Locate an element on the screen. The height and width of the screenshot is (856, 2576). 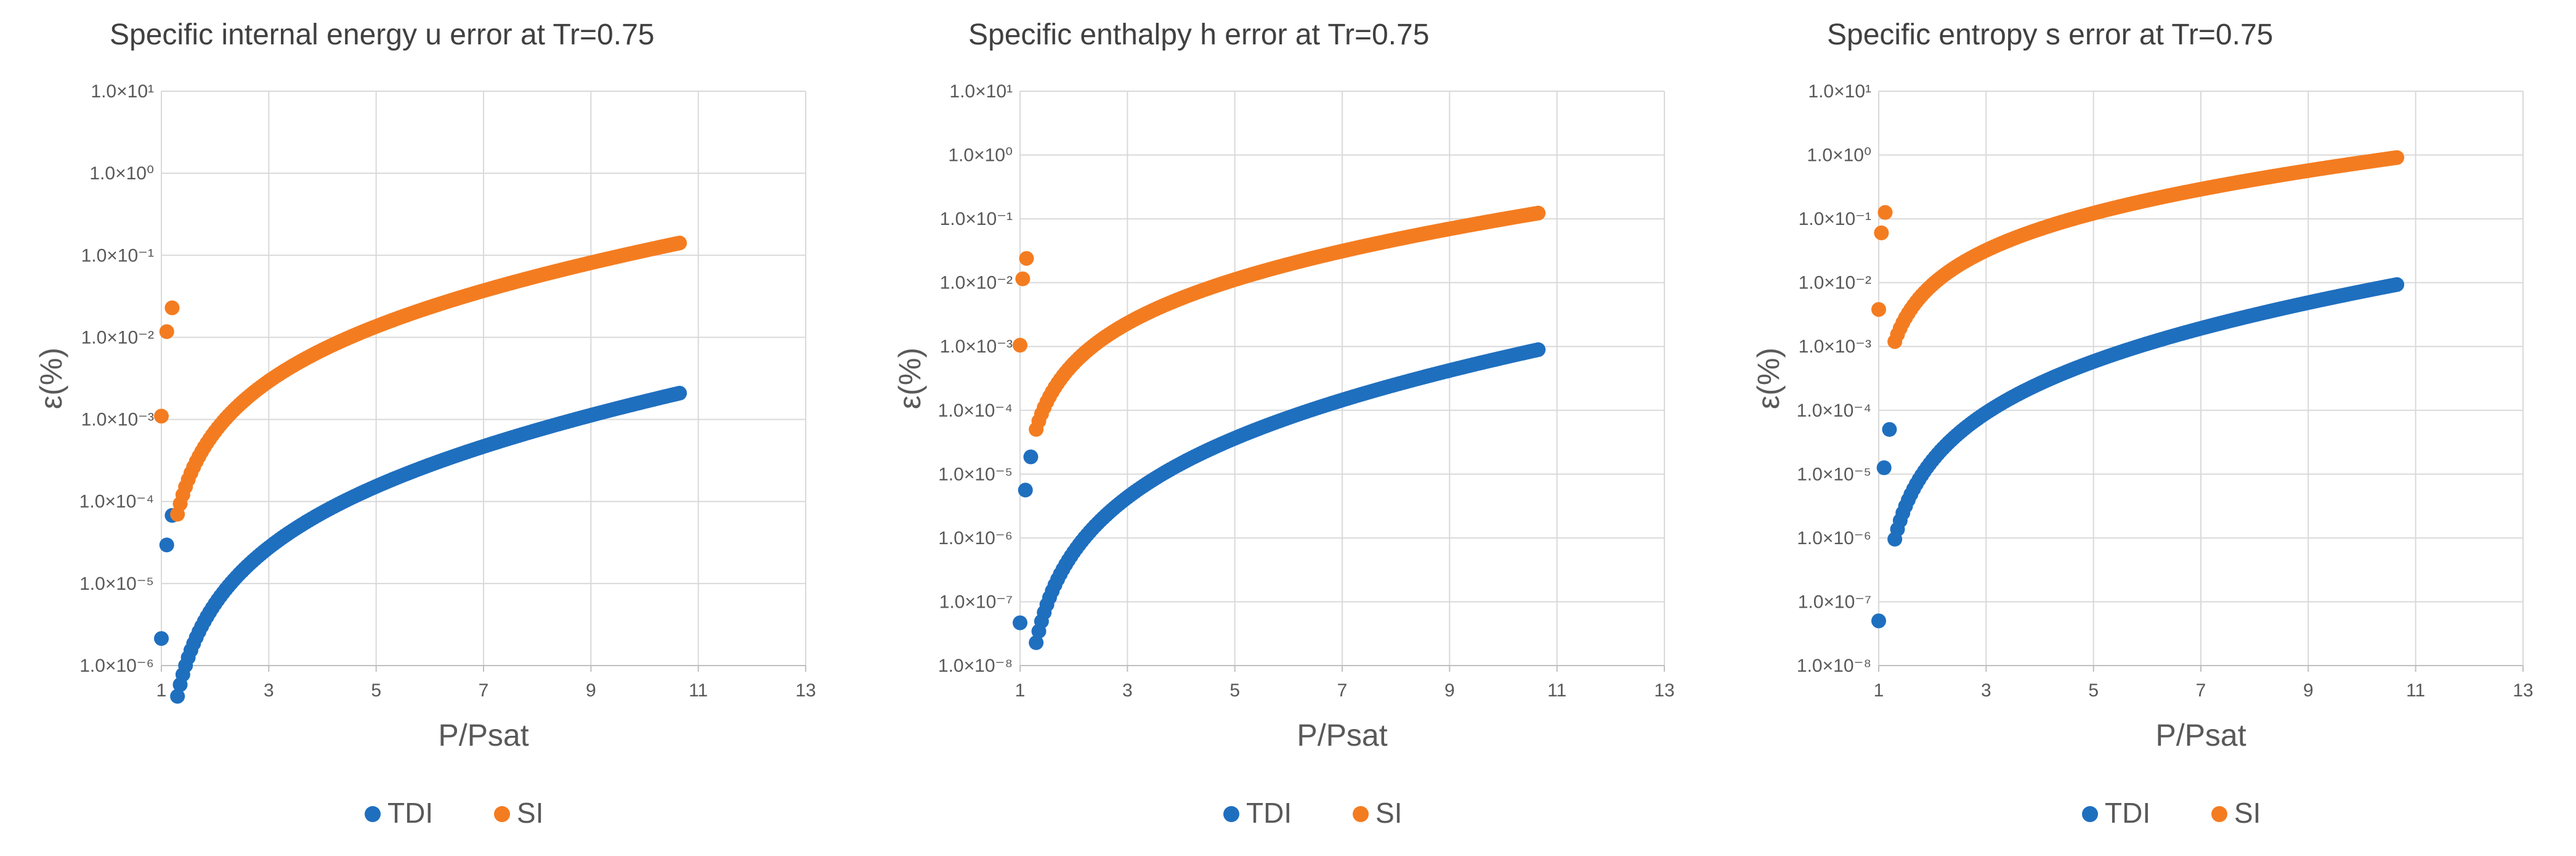
chart-title: Specific entropy s error at Tr=0.75 is located at coordinates (2050, 34).